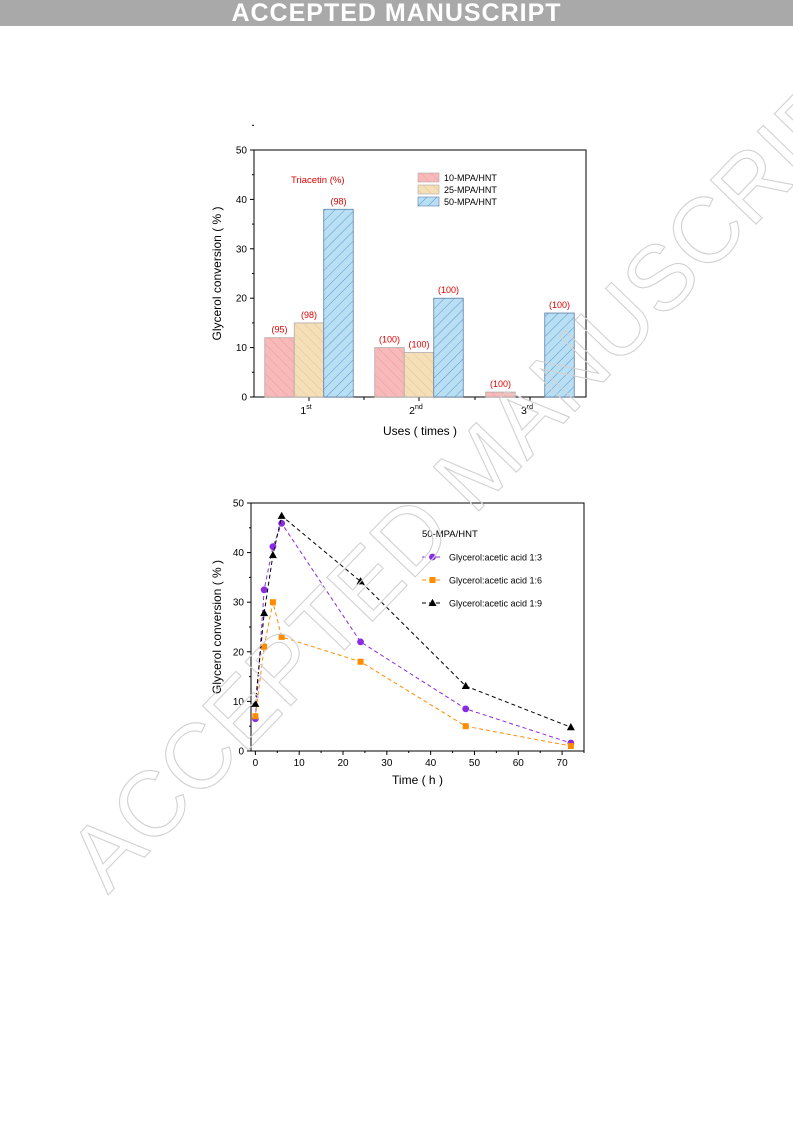 Image resolution: width=793 pixels, height=1121 pixels. I want to click on annotation-triacetin: Triacetin (%), so click(318, 180).